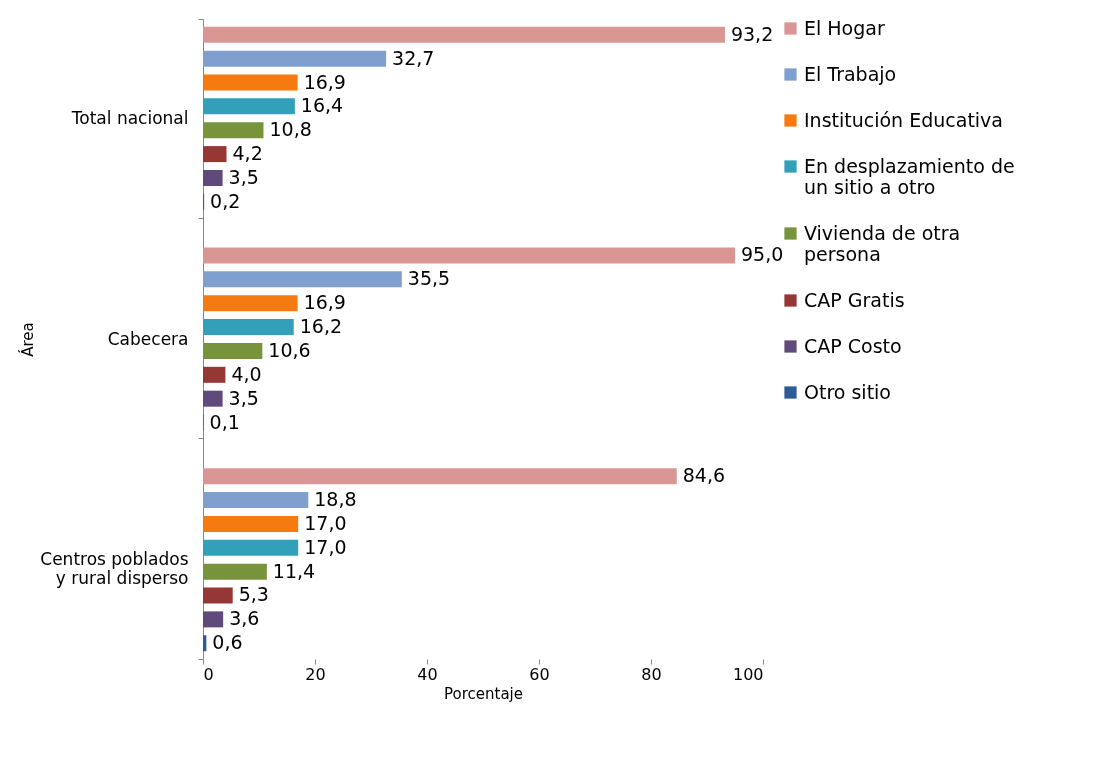 This screenshot has height=757, width=1109. Describe the element at coordinates (321, 326) in the screenshot. I see `data-label: 16,2` at that location.